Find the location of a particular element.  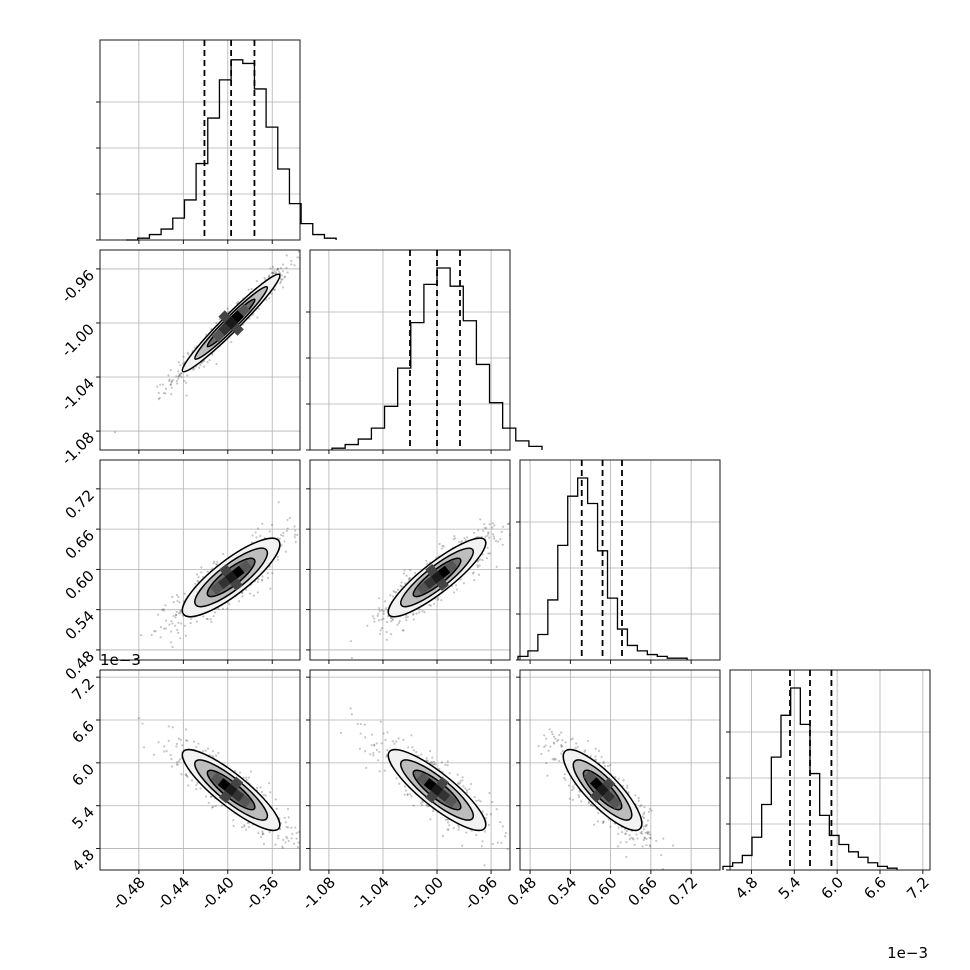

y-offset-label: 1e−3 is located at coordinates (120, 660).